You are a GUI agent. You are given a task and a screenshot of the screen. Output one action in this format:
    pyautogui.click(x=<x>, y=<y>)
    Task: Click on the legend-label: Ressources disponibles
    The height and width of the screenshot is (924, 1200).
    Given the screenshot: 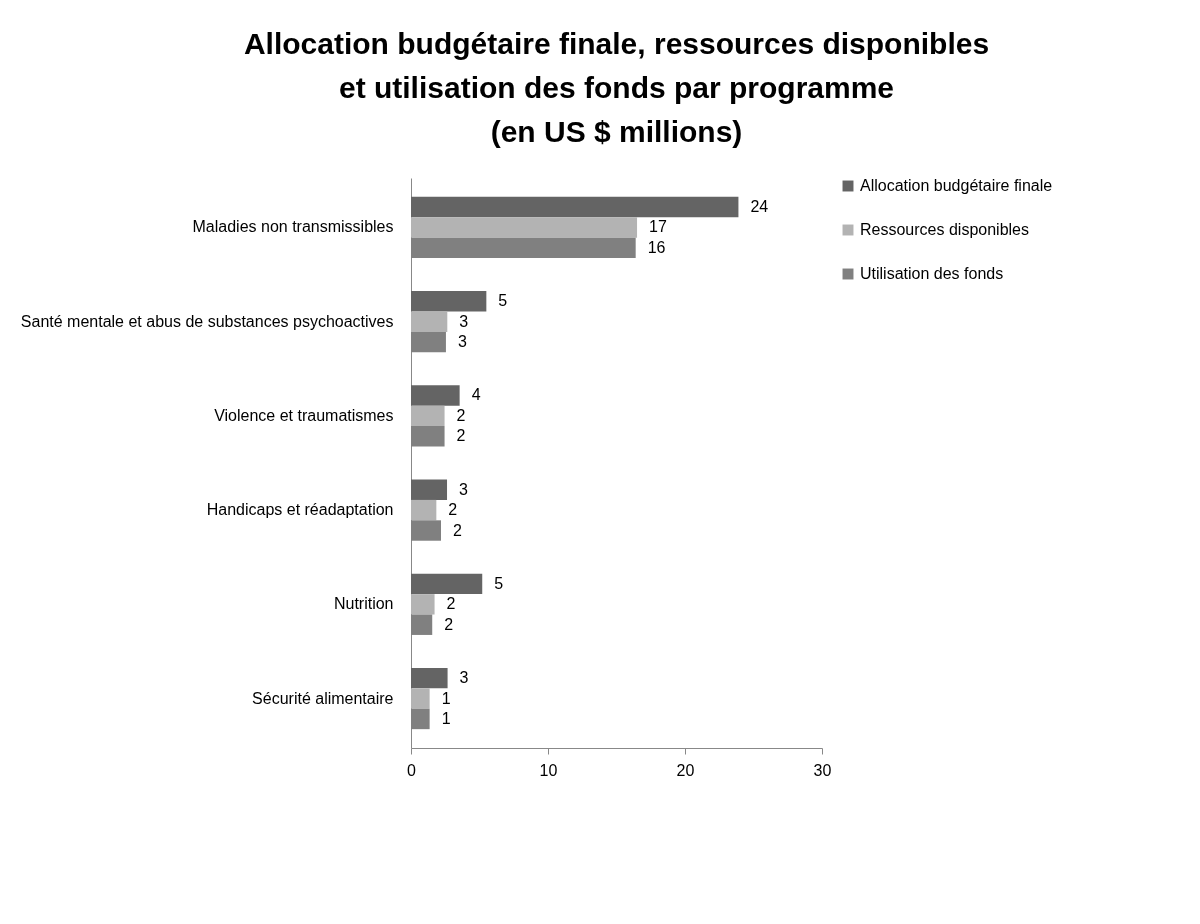 What is the action you would take?
    pyautogui.click(x=944, y=229)
    